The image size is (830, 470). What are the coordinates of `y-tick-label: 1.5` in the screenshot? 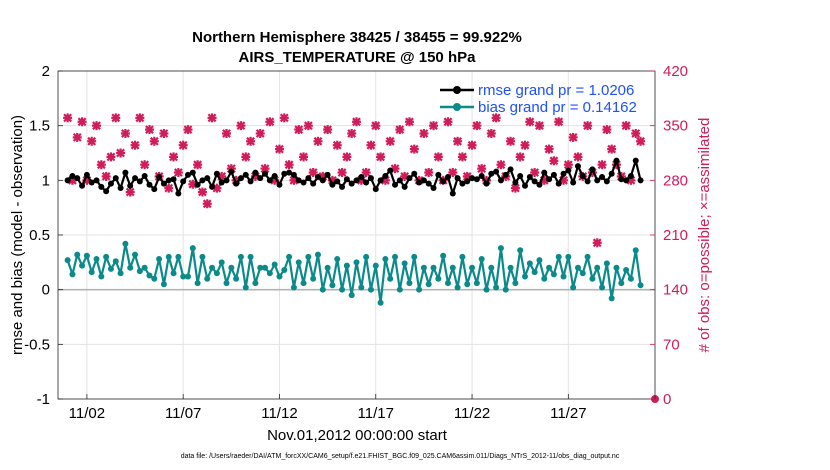 It's located at (39, 126).